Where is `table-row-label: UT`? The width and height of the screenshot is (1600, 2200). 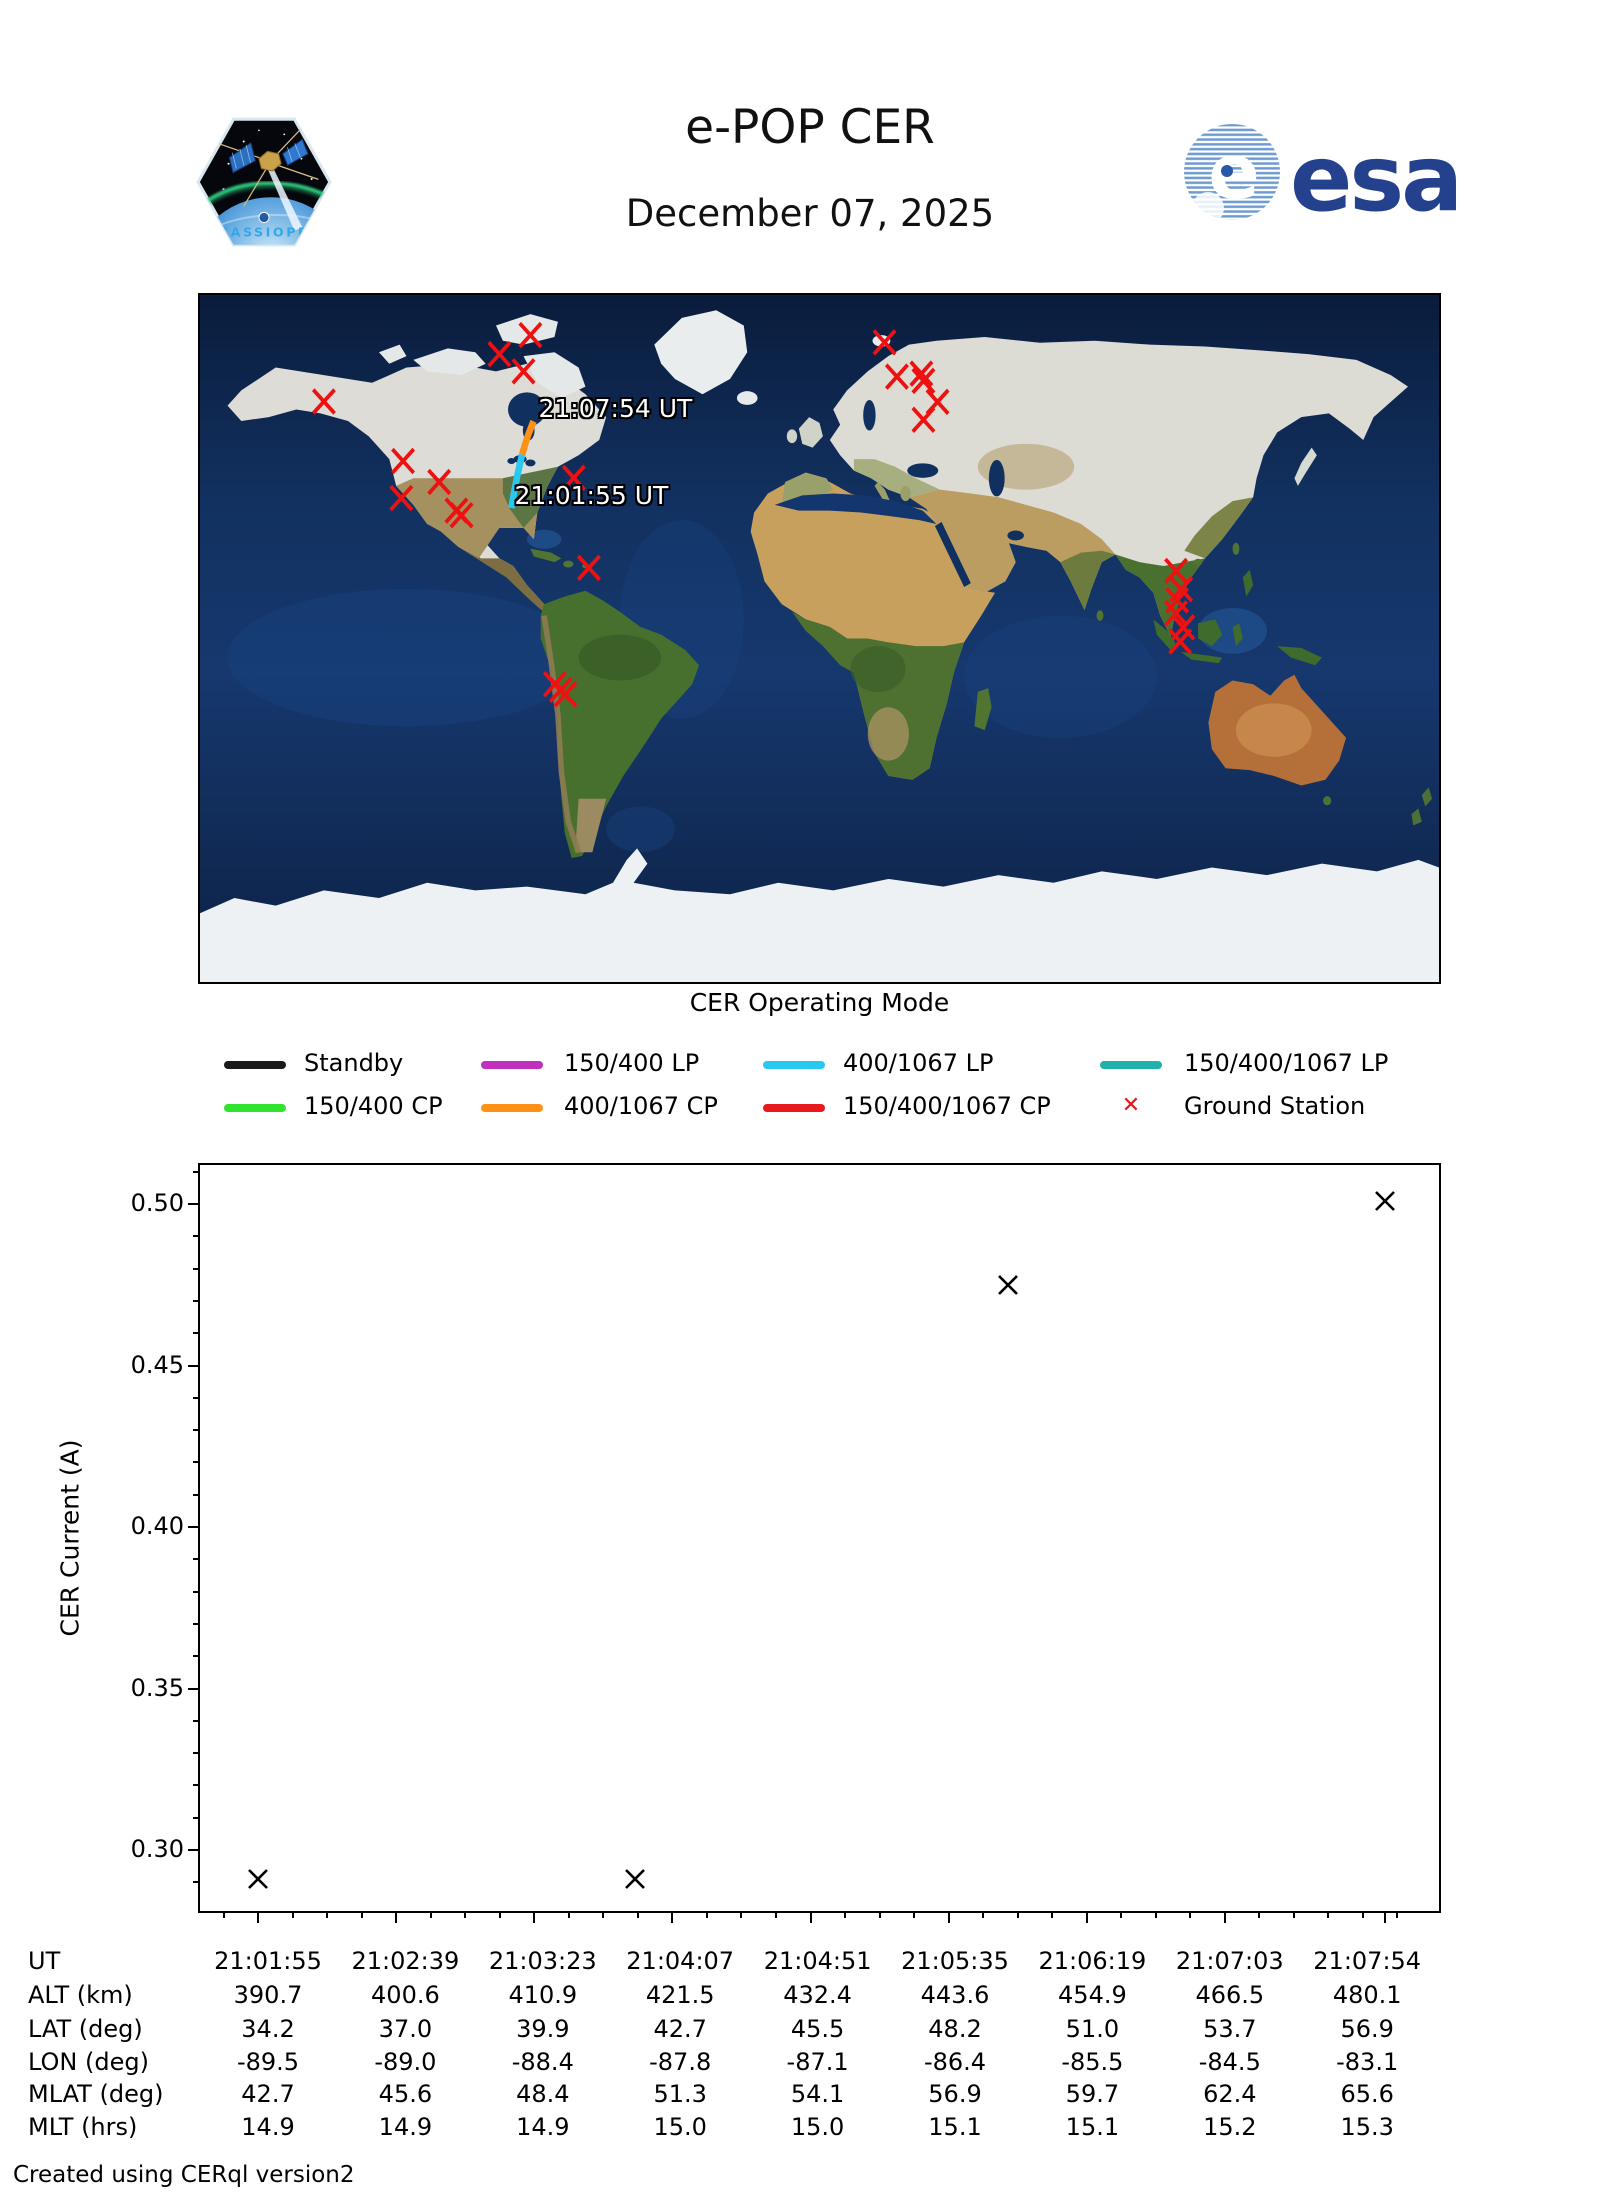
table-row-label: UT is located at coordinates (44, 1961).